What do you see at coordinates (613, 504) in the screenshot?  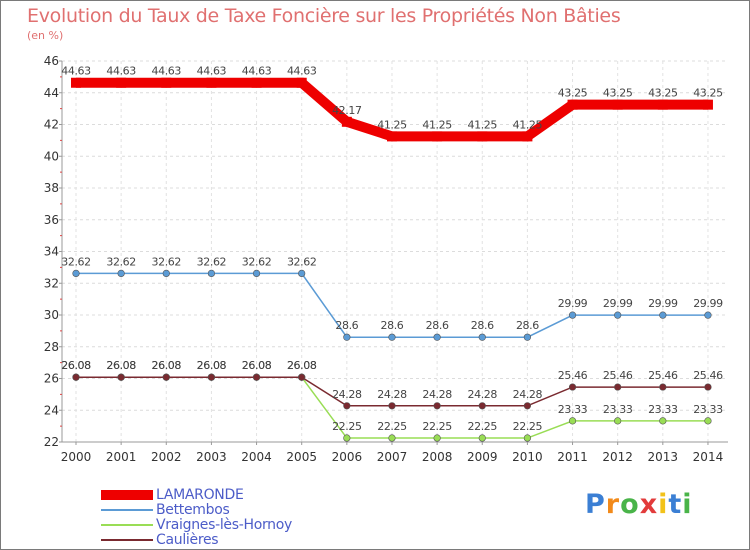 I see `logo-letter: r` at bounding box center [613, 504].